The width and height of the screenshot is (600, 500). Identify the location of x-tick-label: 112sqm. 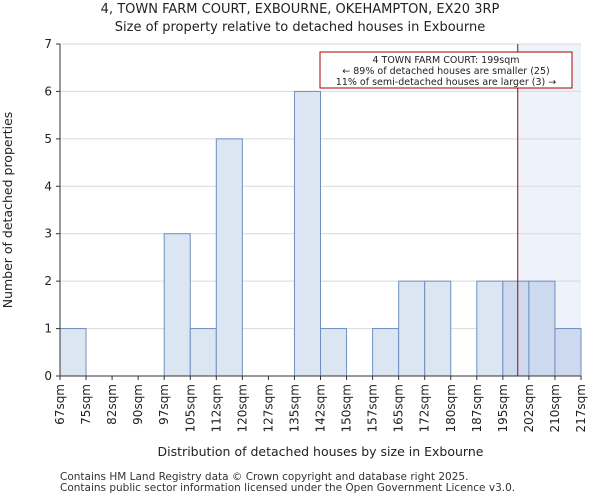
(216, 408).